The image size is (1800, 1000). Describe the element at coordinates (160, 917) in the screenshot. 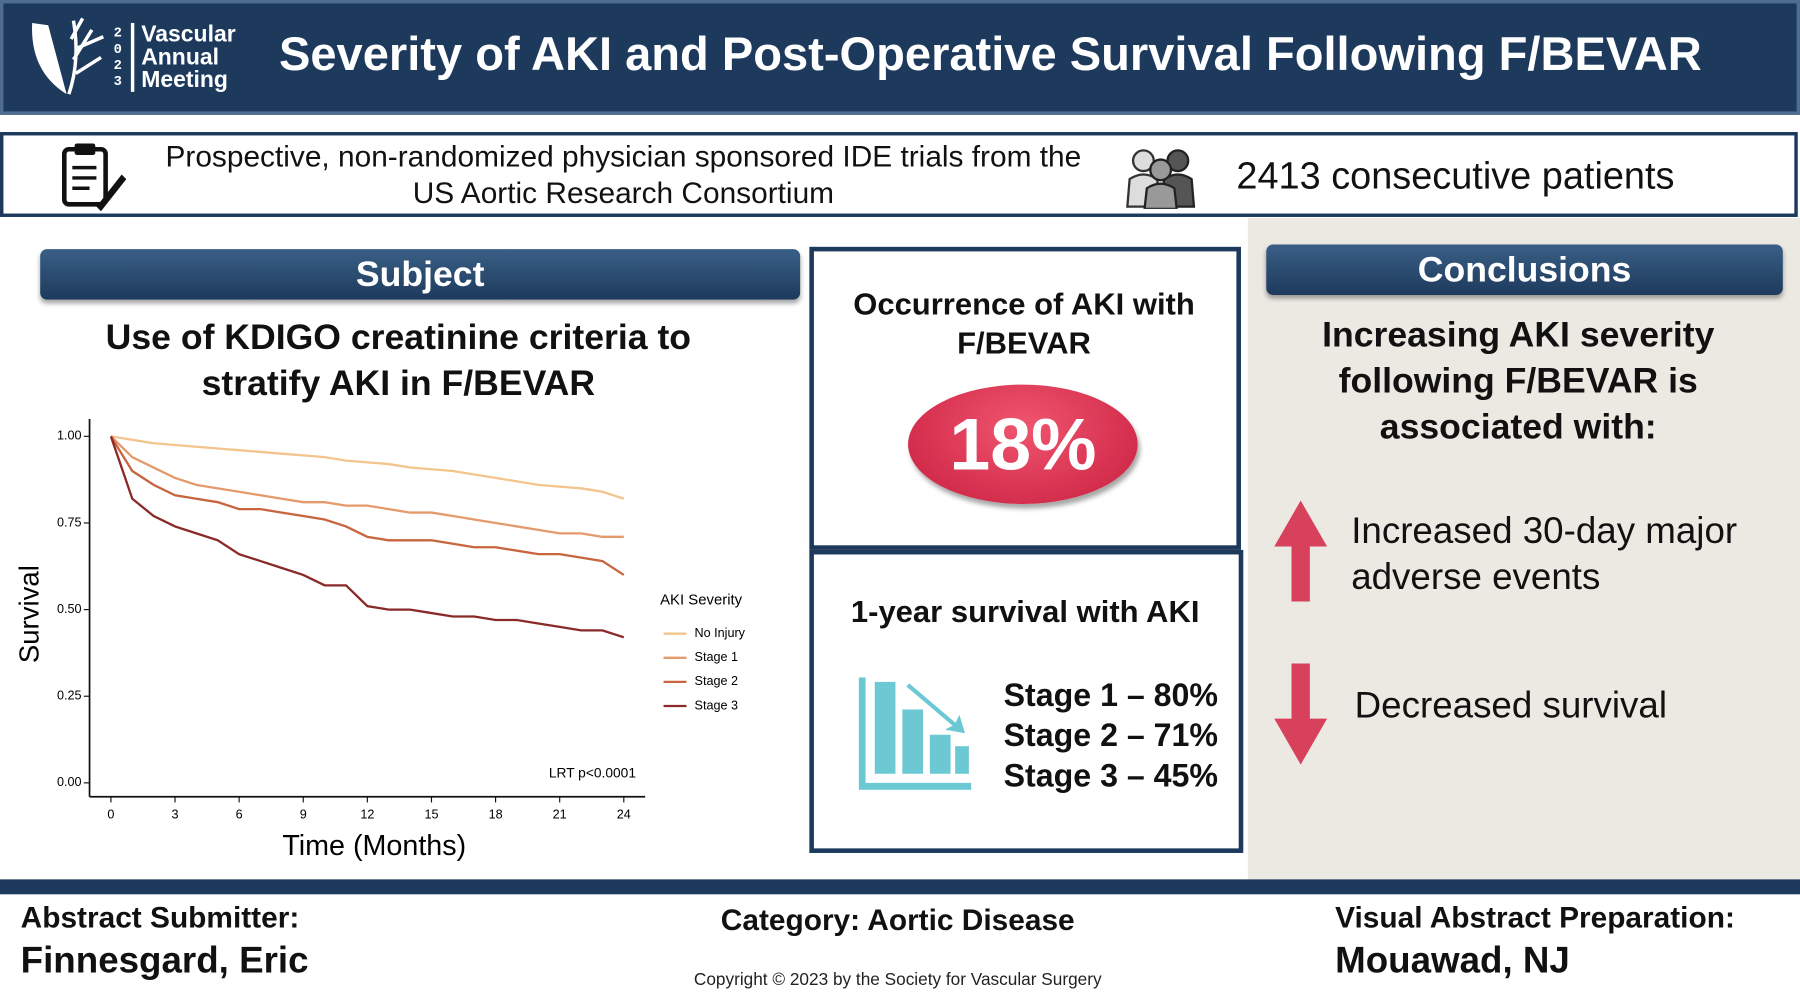

I see `submitter-label: Abstract Submitter:` at that location.